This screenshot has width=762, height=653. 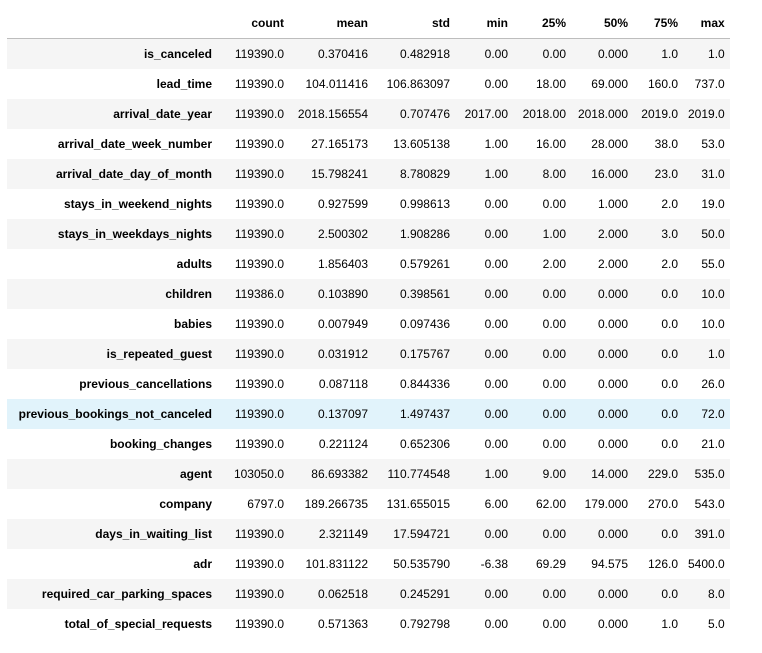 I want to click on table-cell: 0.097436, so click(x=424, y=324).